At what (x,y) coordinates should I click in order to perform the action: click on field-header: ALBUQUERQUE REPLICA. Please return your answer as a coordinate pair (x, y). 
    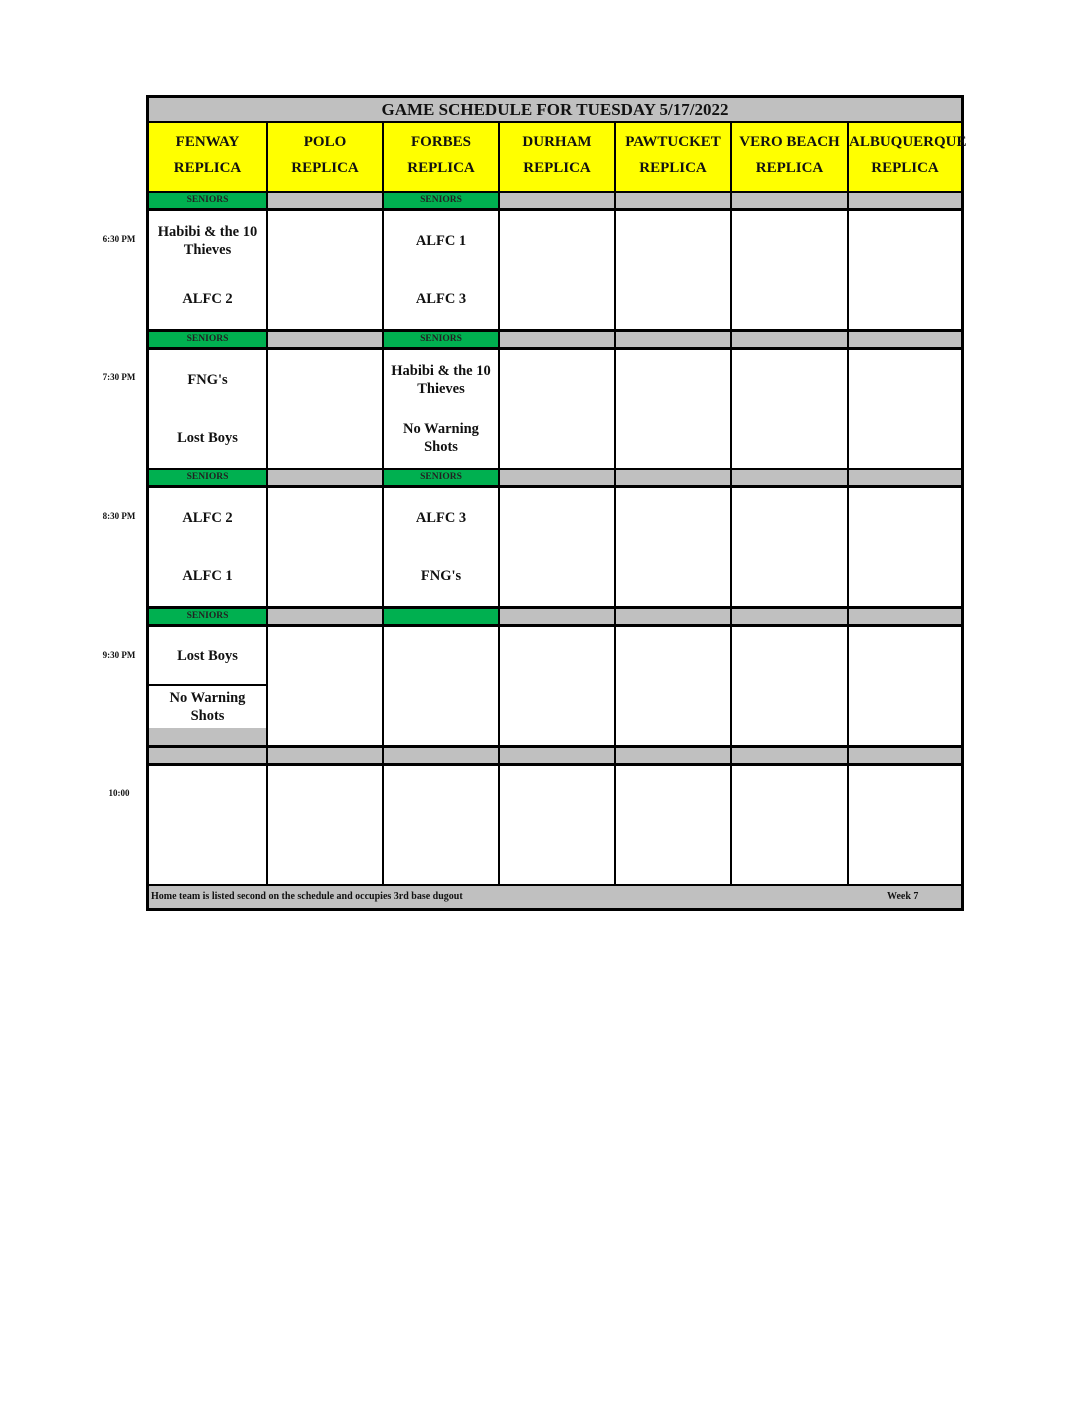
    Looking at the image, I should click on (908, 157).